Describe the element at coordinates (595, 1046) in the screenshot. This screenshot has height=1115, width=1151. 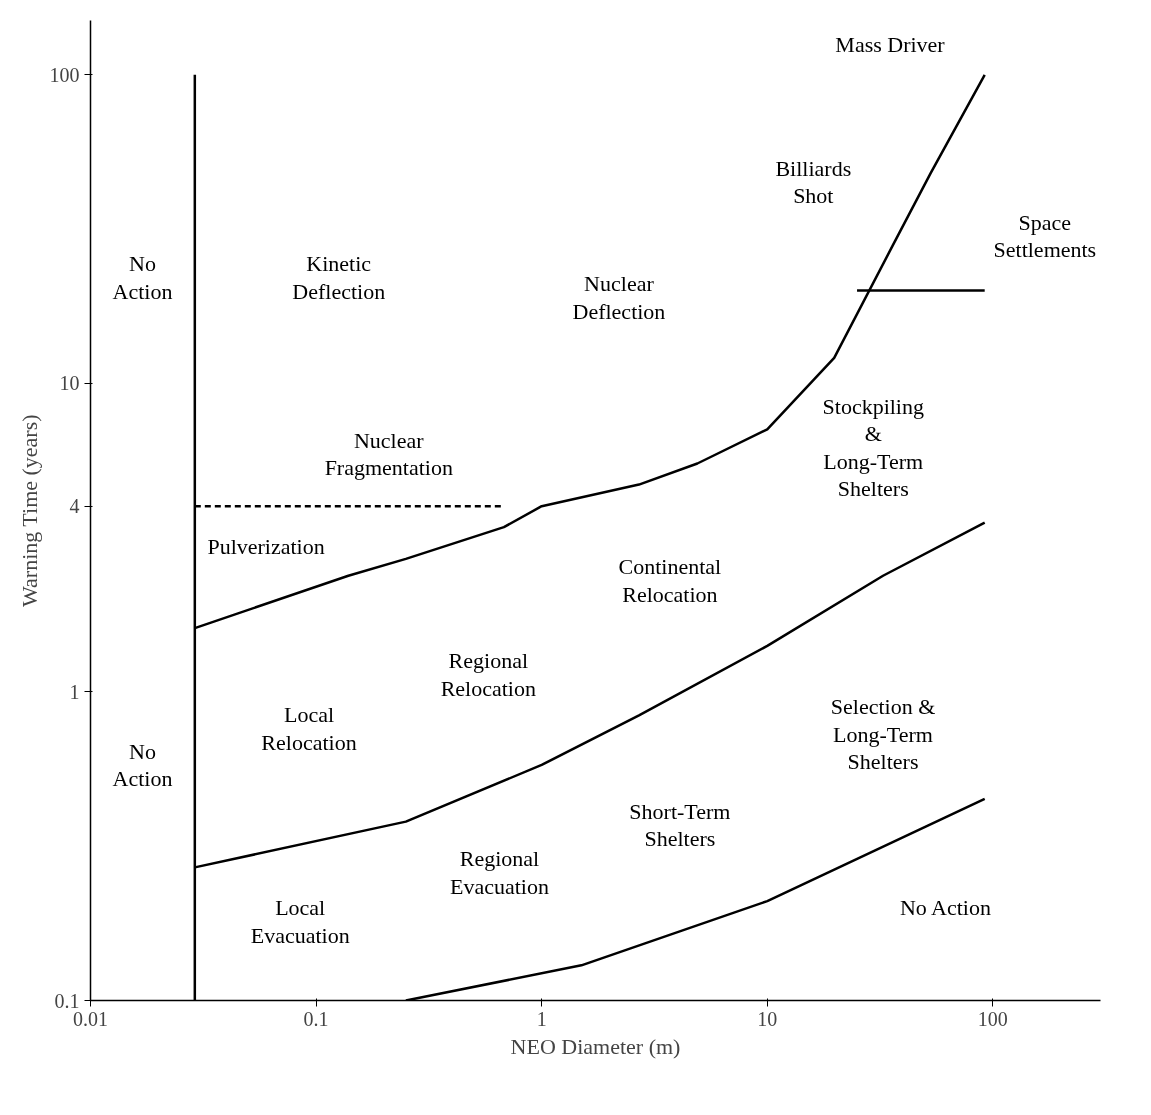
I see `x-axis-title: NEO Diameter (m)` at that location.